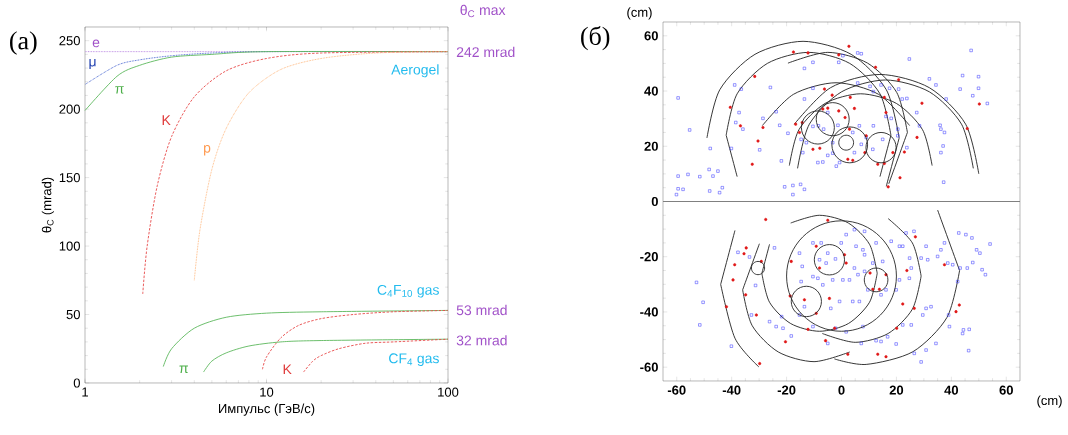  Describe the element at coordinates (408, 291) in the screenshot. I see `annotation: C$_{4}$F$_{10}$ gas` at that location.